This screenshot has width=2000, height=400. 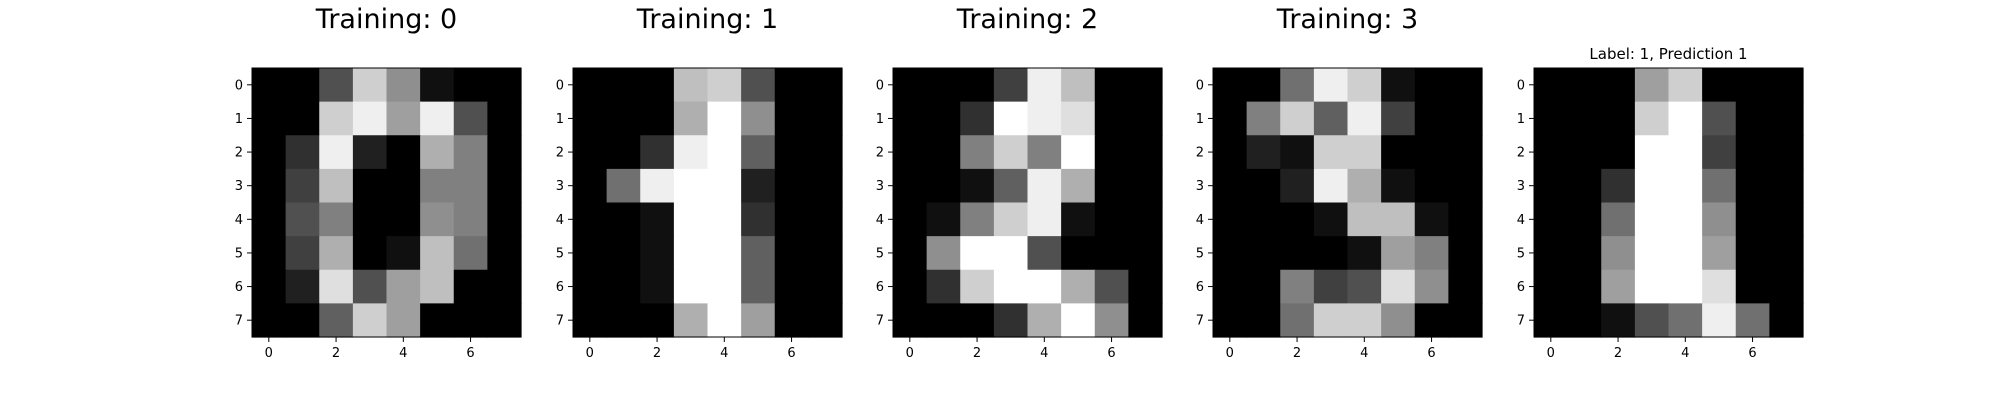 What do you see at coordinates (239, 220) in the screenshot?
I see `y-tick-label: 4` at bounding box center [239, 220].